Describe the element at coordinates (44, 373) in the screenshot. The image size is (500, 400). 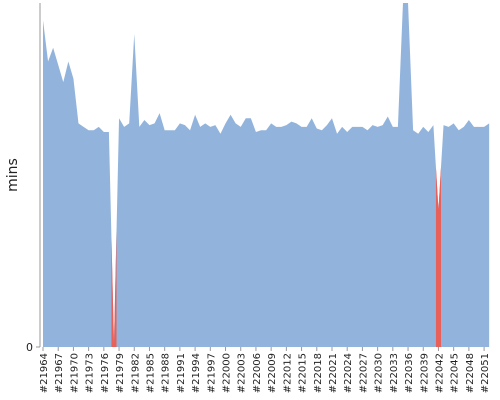
I see `x-tick-label: #21964` at that location.